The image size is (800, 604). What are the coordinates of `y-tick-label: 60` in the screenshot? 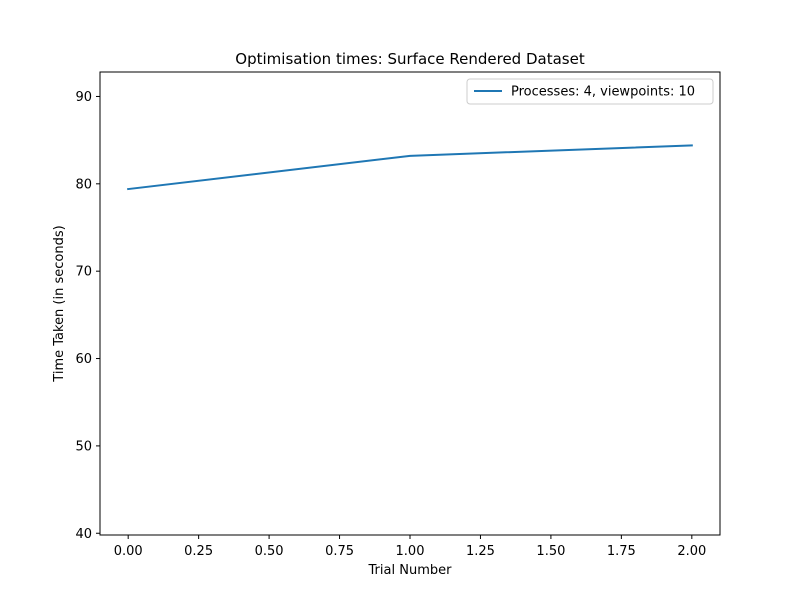 It's located at (83, 359).